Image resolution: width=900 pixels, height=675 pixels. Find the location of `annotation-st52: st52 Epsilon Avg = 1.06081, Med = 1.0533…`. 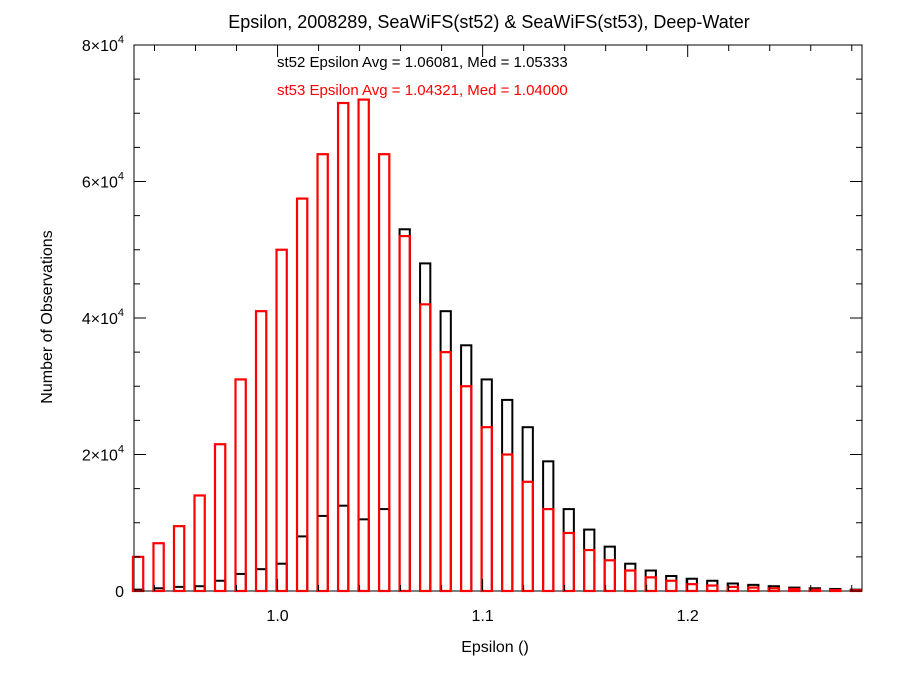

annotation-st52: st52 Epsilon Avg = 1.06081, Med = 1.0533… is located at coordinates (422, 62).